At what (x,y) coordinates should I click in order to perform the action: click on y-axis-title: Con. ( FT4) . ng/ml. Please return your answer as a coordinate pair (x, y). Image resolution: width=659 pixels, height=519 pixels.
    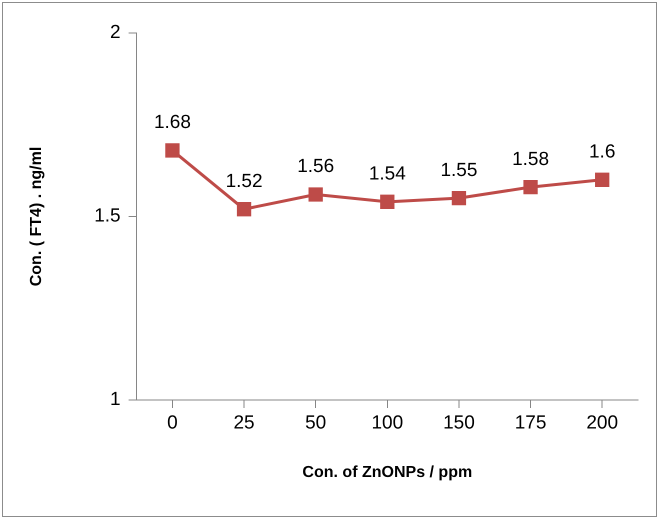
    Looking at the image, I should click on (37, 216).